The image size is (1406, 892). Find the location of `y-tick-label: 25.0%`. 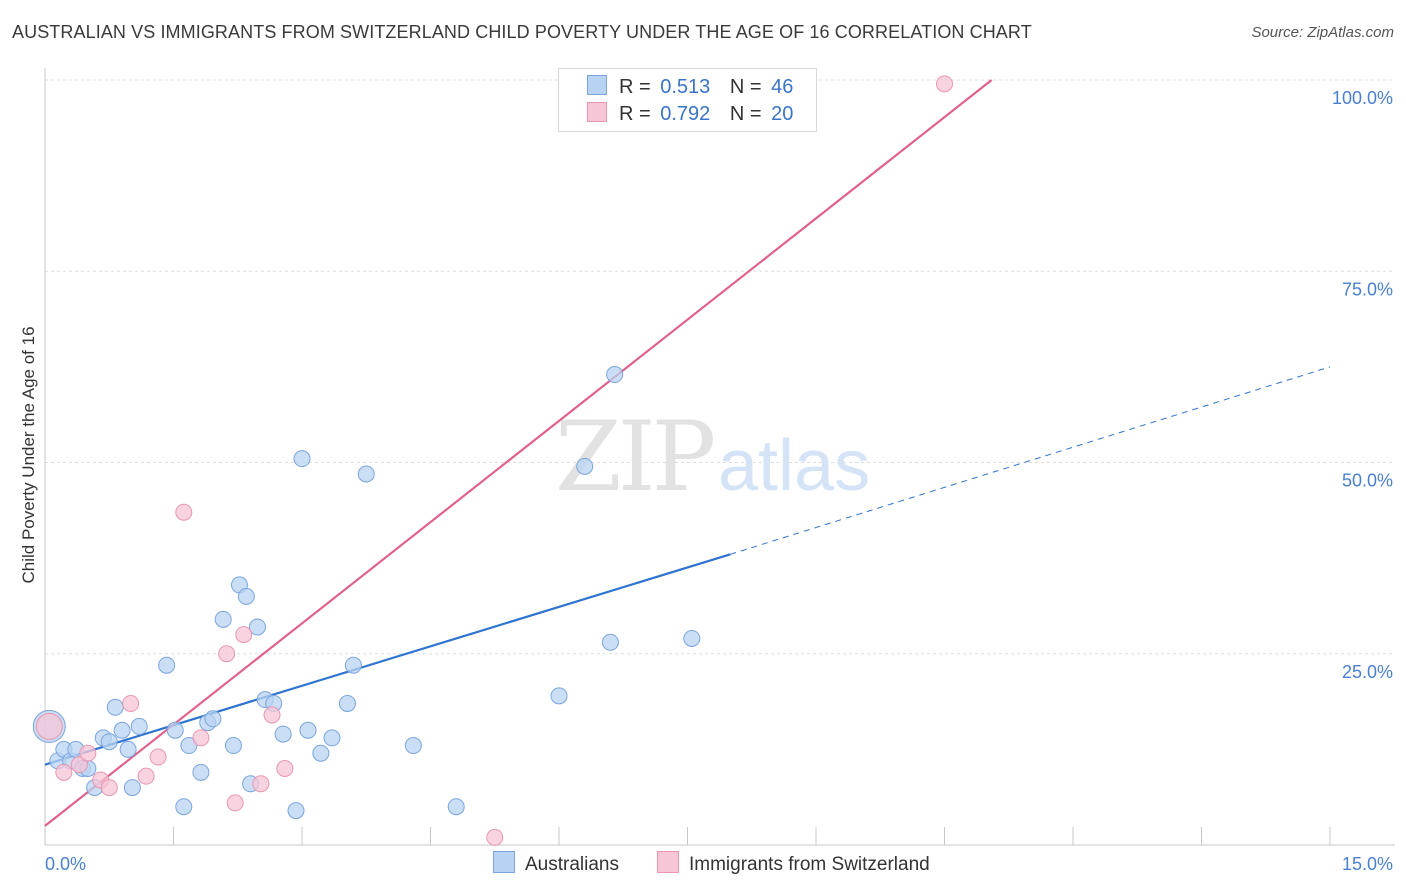

y-tick-label: 25.0% is located at coordinates (1367, 672).